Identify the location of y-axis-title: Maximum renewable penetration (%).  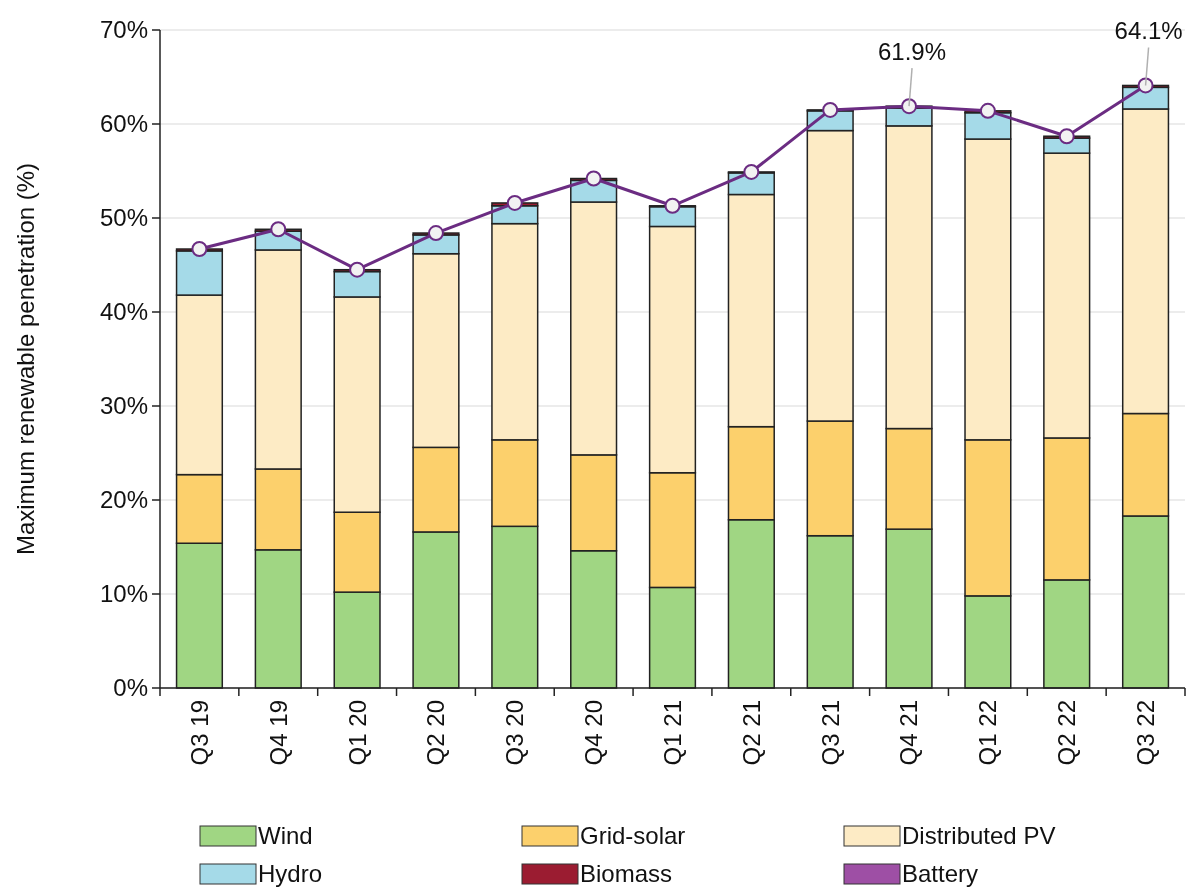
(25, 359).